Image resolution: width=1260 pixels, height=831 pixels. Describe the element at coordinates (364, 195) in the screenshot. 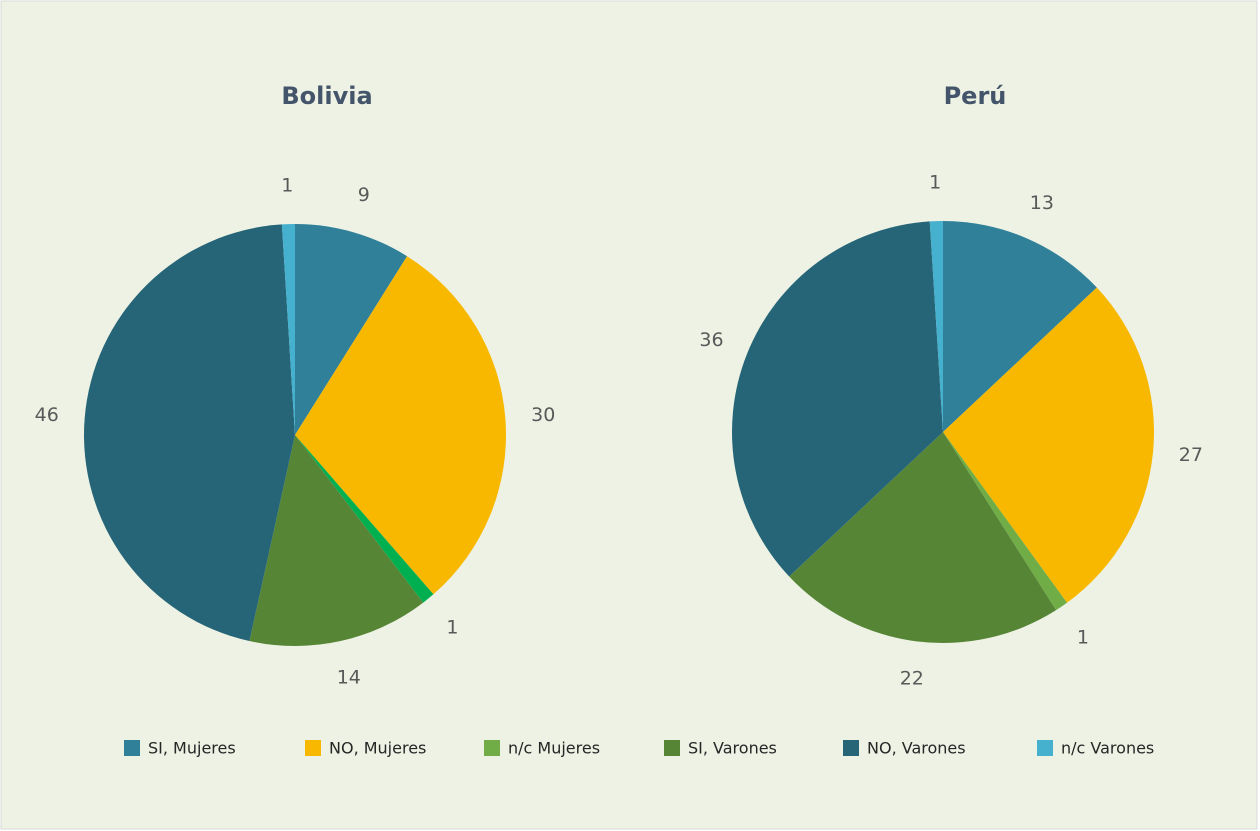

I see `data-label: 9` at that location.